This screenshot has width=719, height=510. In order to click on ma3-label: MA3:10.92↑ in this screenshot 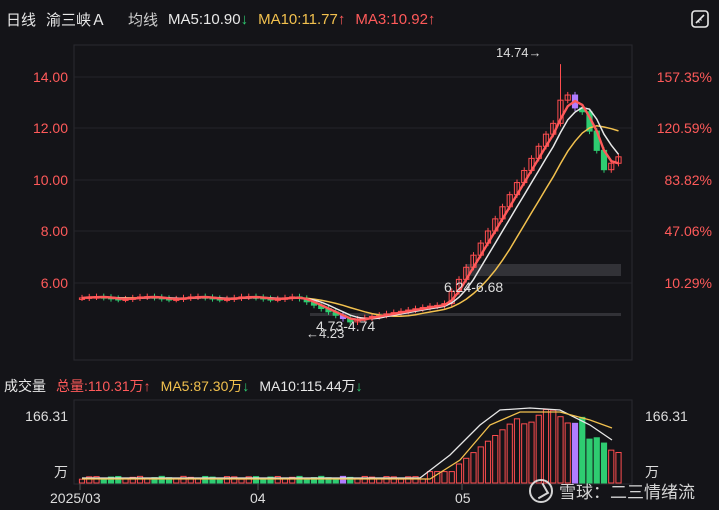, I will do `click(395, 19)`.